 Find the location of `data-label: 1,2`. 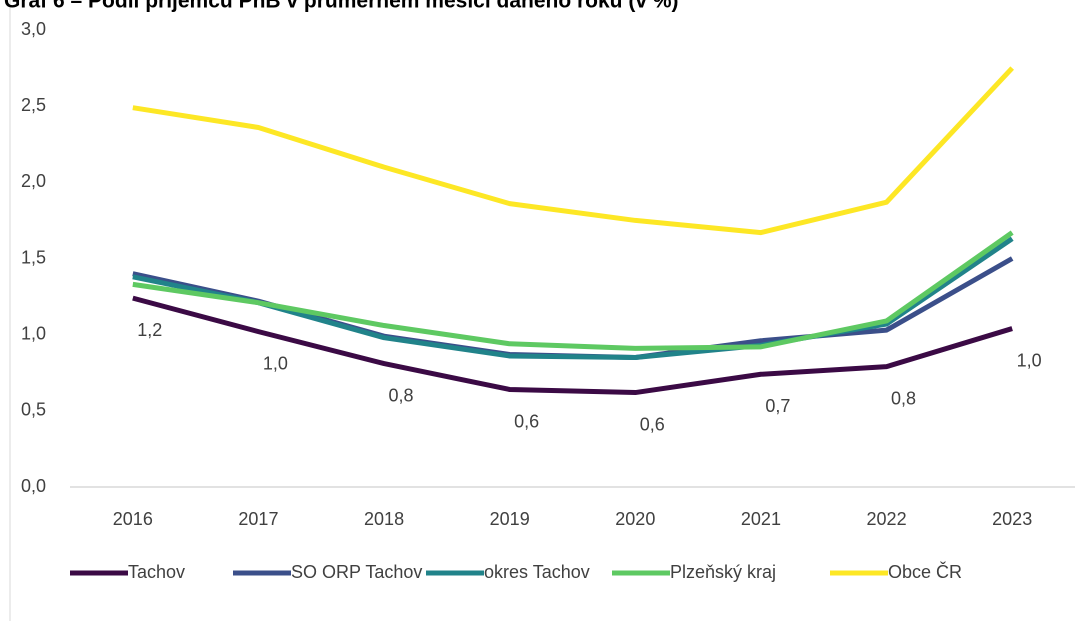

data-label: 1,2 is located at coordinates (149, 330).